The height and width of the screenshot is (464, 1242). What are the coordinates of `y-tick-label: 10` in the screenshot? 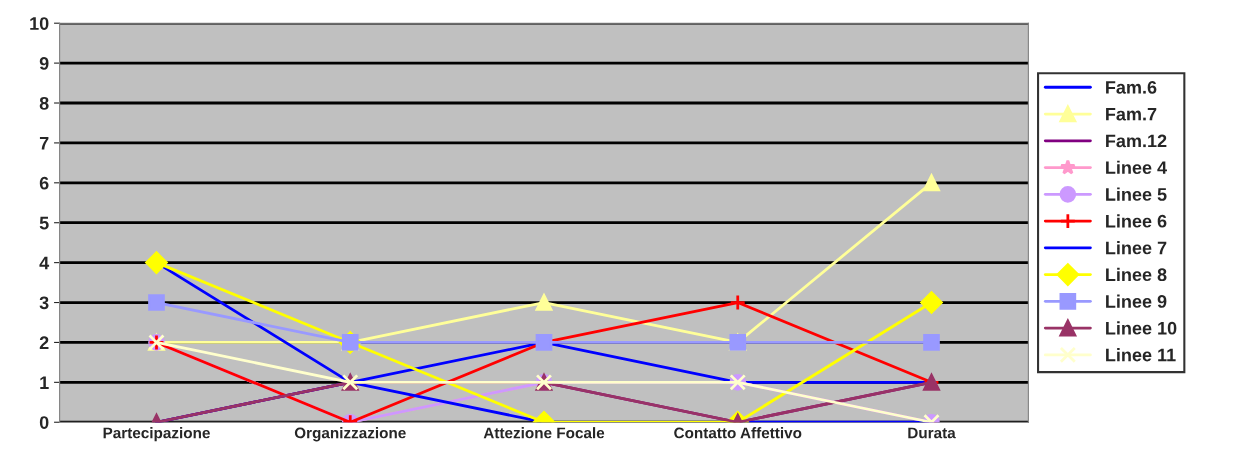 It's located at (39, 23).